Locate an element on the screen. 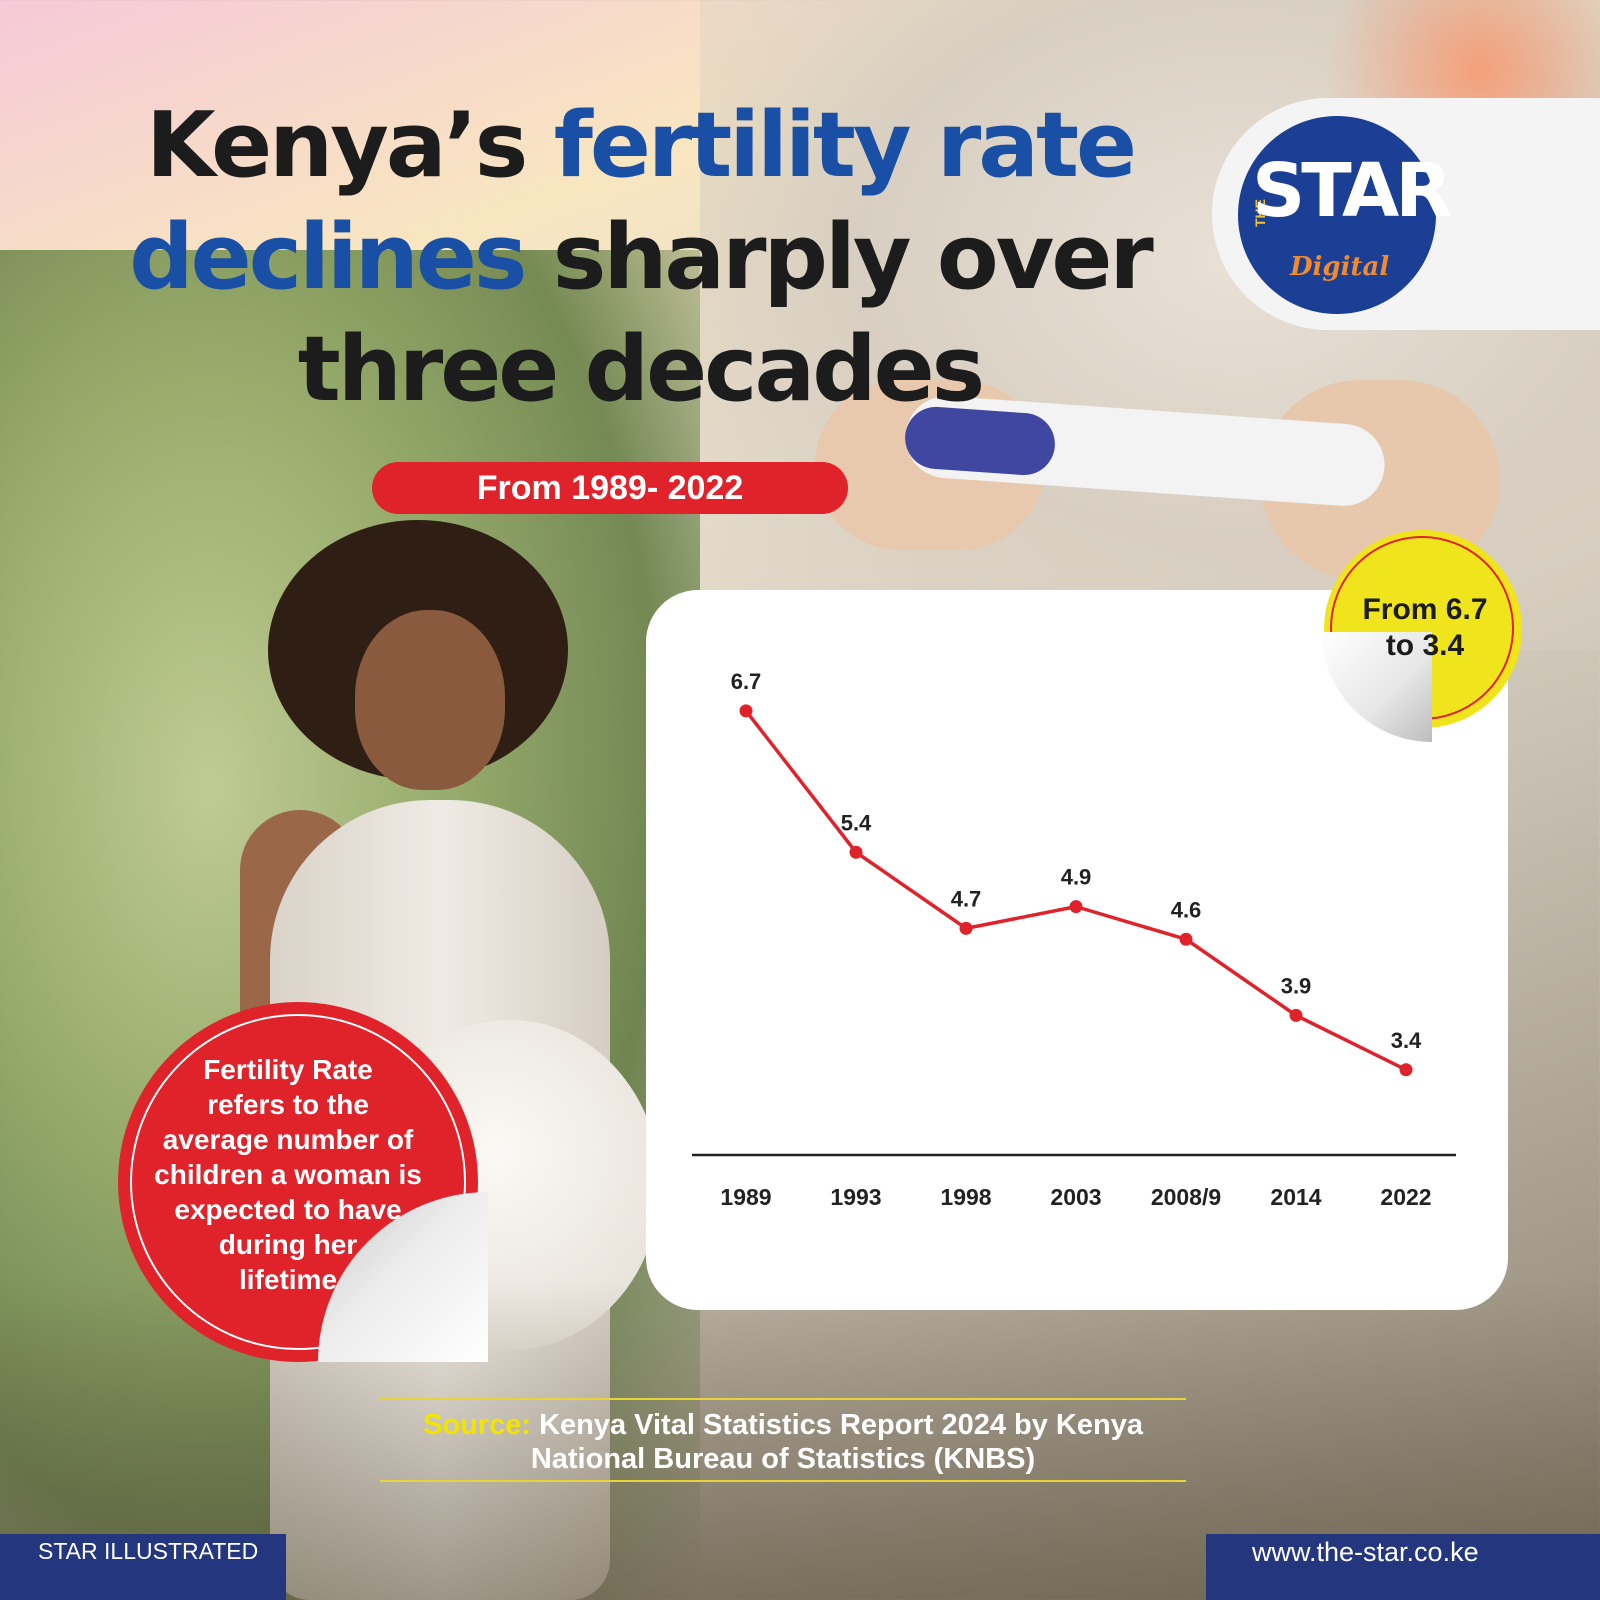 The height and width of the screenshot is (1600, 1600). definition-line: refers to the is located at coordinates (288, 1104).